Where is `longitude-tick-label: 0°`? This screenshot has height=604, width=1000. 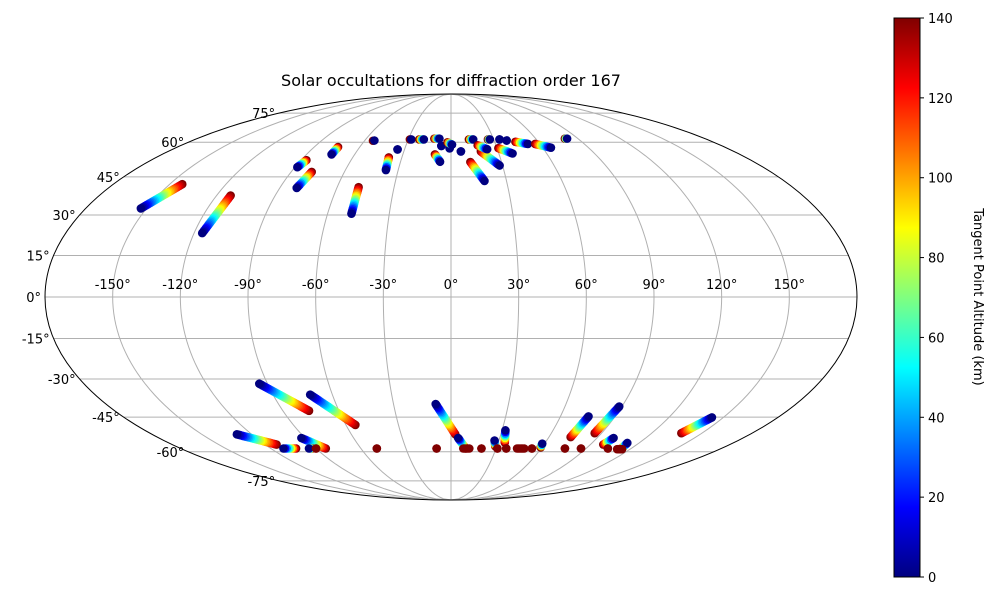
longitude-tick-label: 0° is located at coordinates (451, 285).